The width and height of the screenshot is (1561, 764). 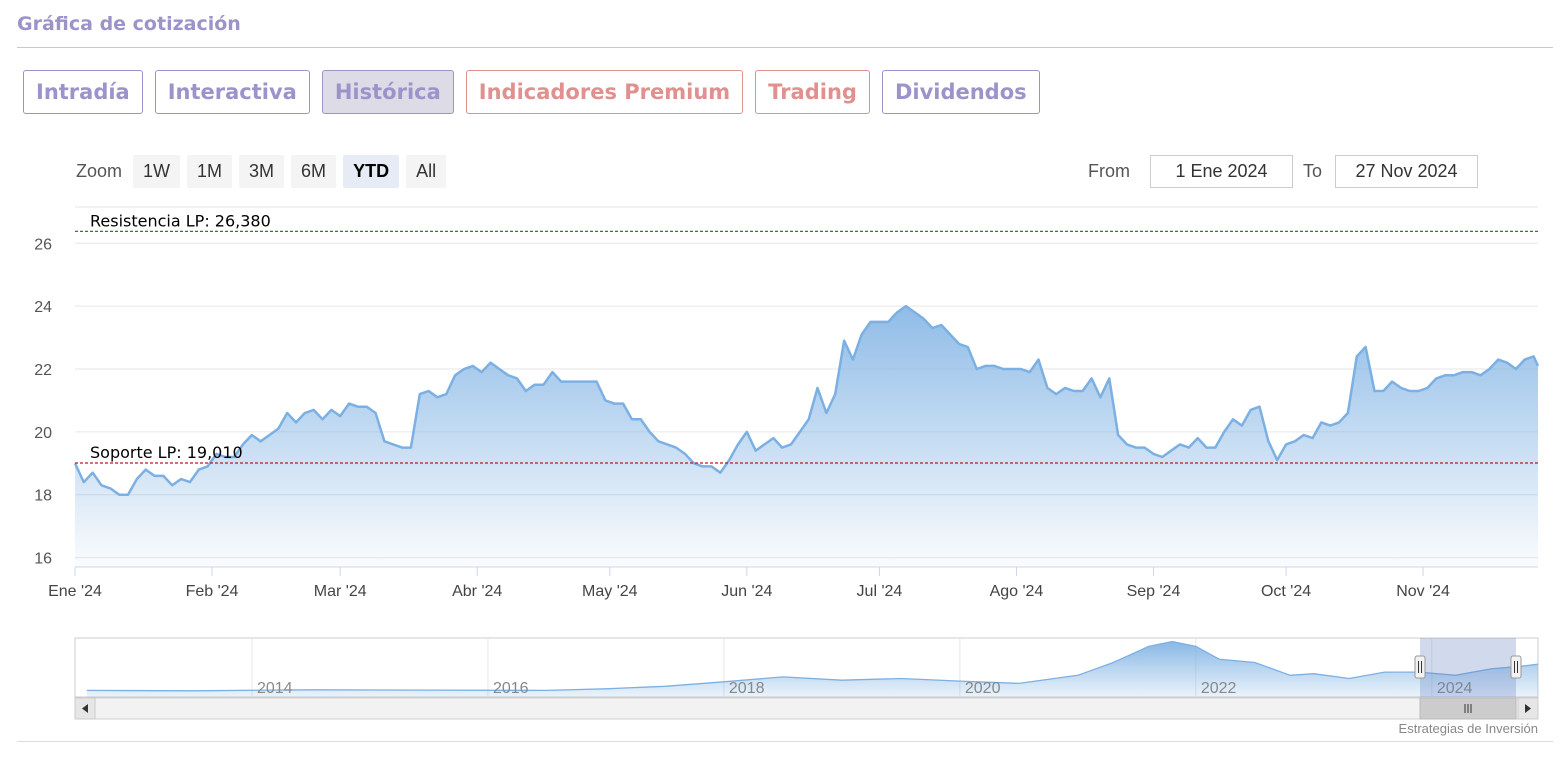 What do you see at coordinates (166, 452) in the screenshot?
I see `support-label: Soporte LP: 19,010` at bounding box center [166, 452].